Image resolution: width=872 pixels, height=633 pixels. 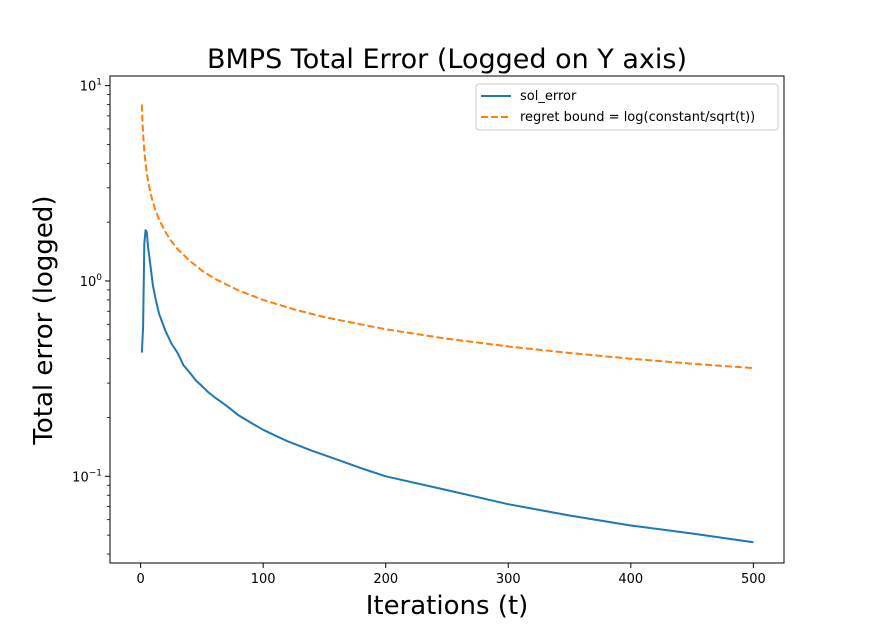 I want to click on y-tick-label: 10¹, so click(x=91, y=86).